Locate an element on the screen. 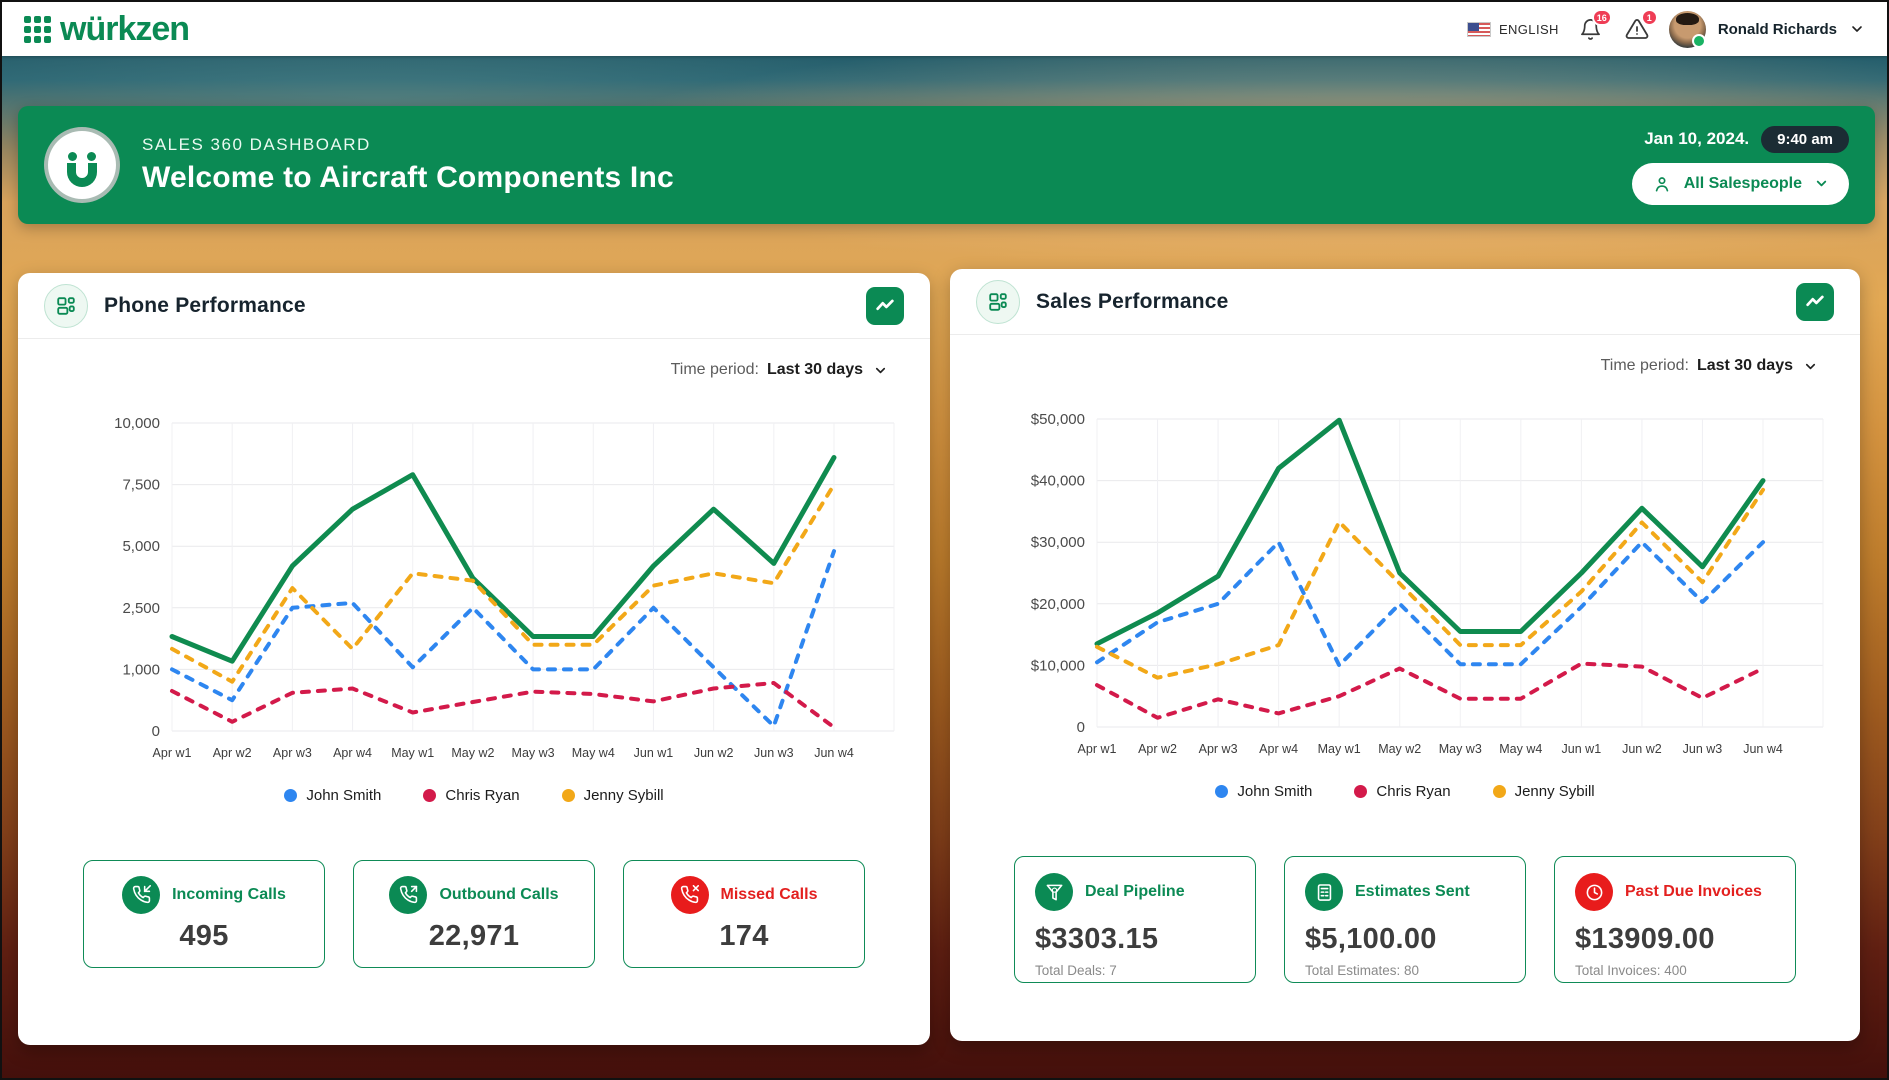  alerts-button: 1 is located at coordinates (1640, 26).